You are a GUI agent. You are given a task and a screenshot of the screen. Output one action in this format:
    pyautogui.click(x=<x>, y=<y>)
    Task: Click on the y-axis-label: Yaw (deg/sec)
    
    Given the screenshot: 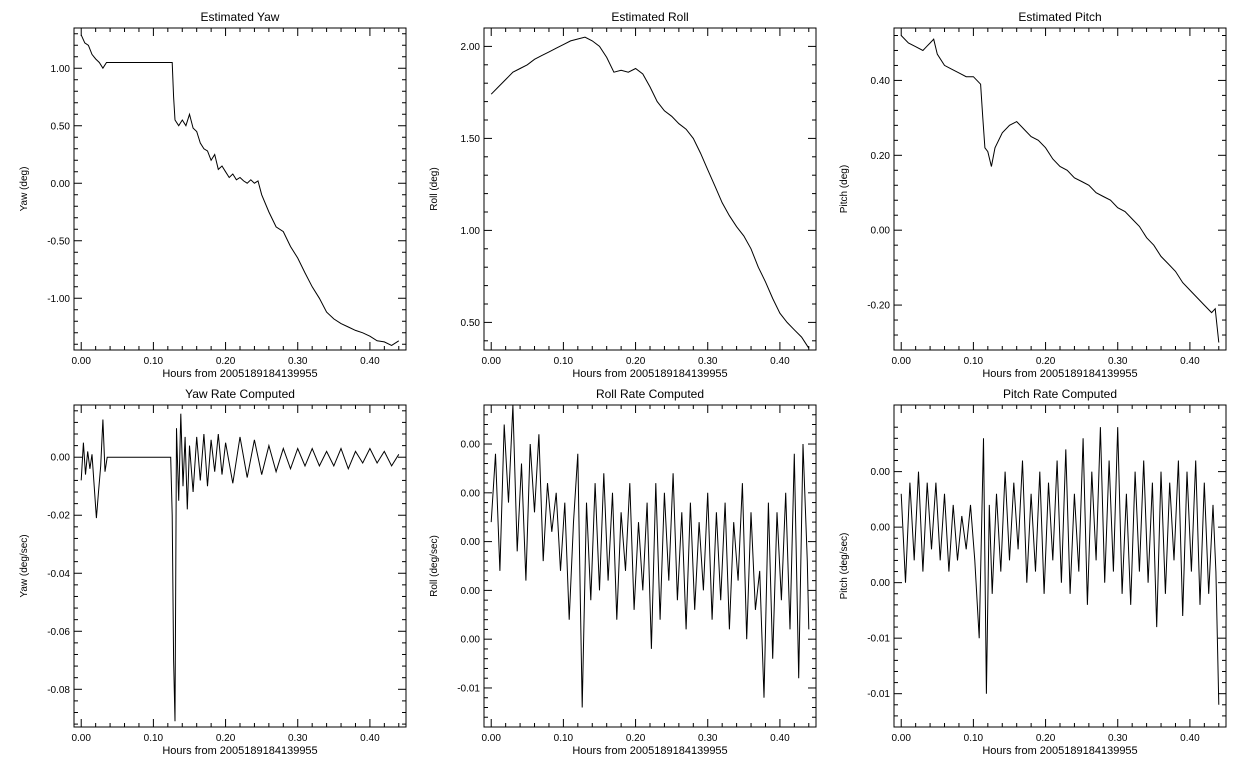 What is the action you would take?
    pyautogui.click(x=24, y=565)
    